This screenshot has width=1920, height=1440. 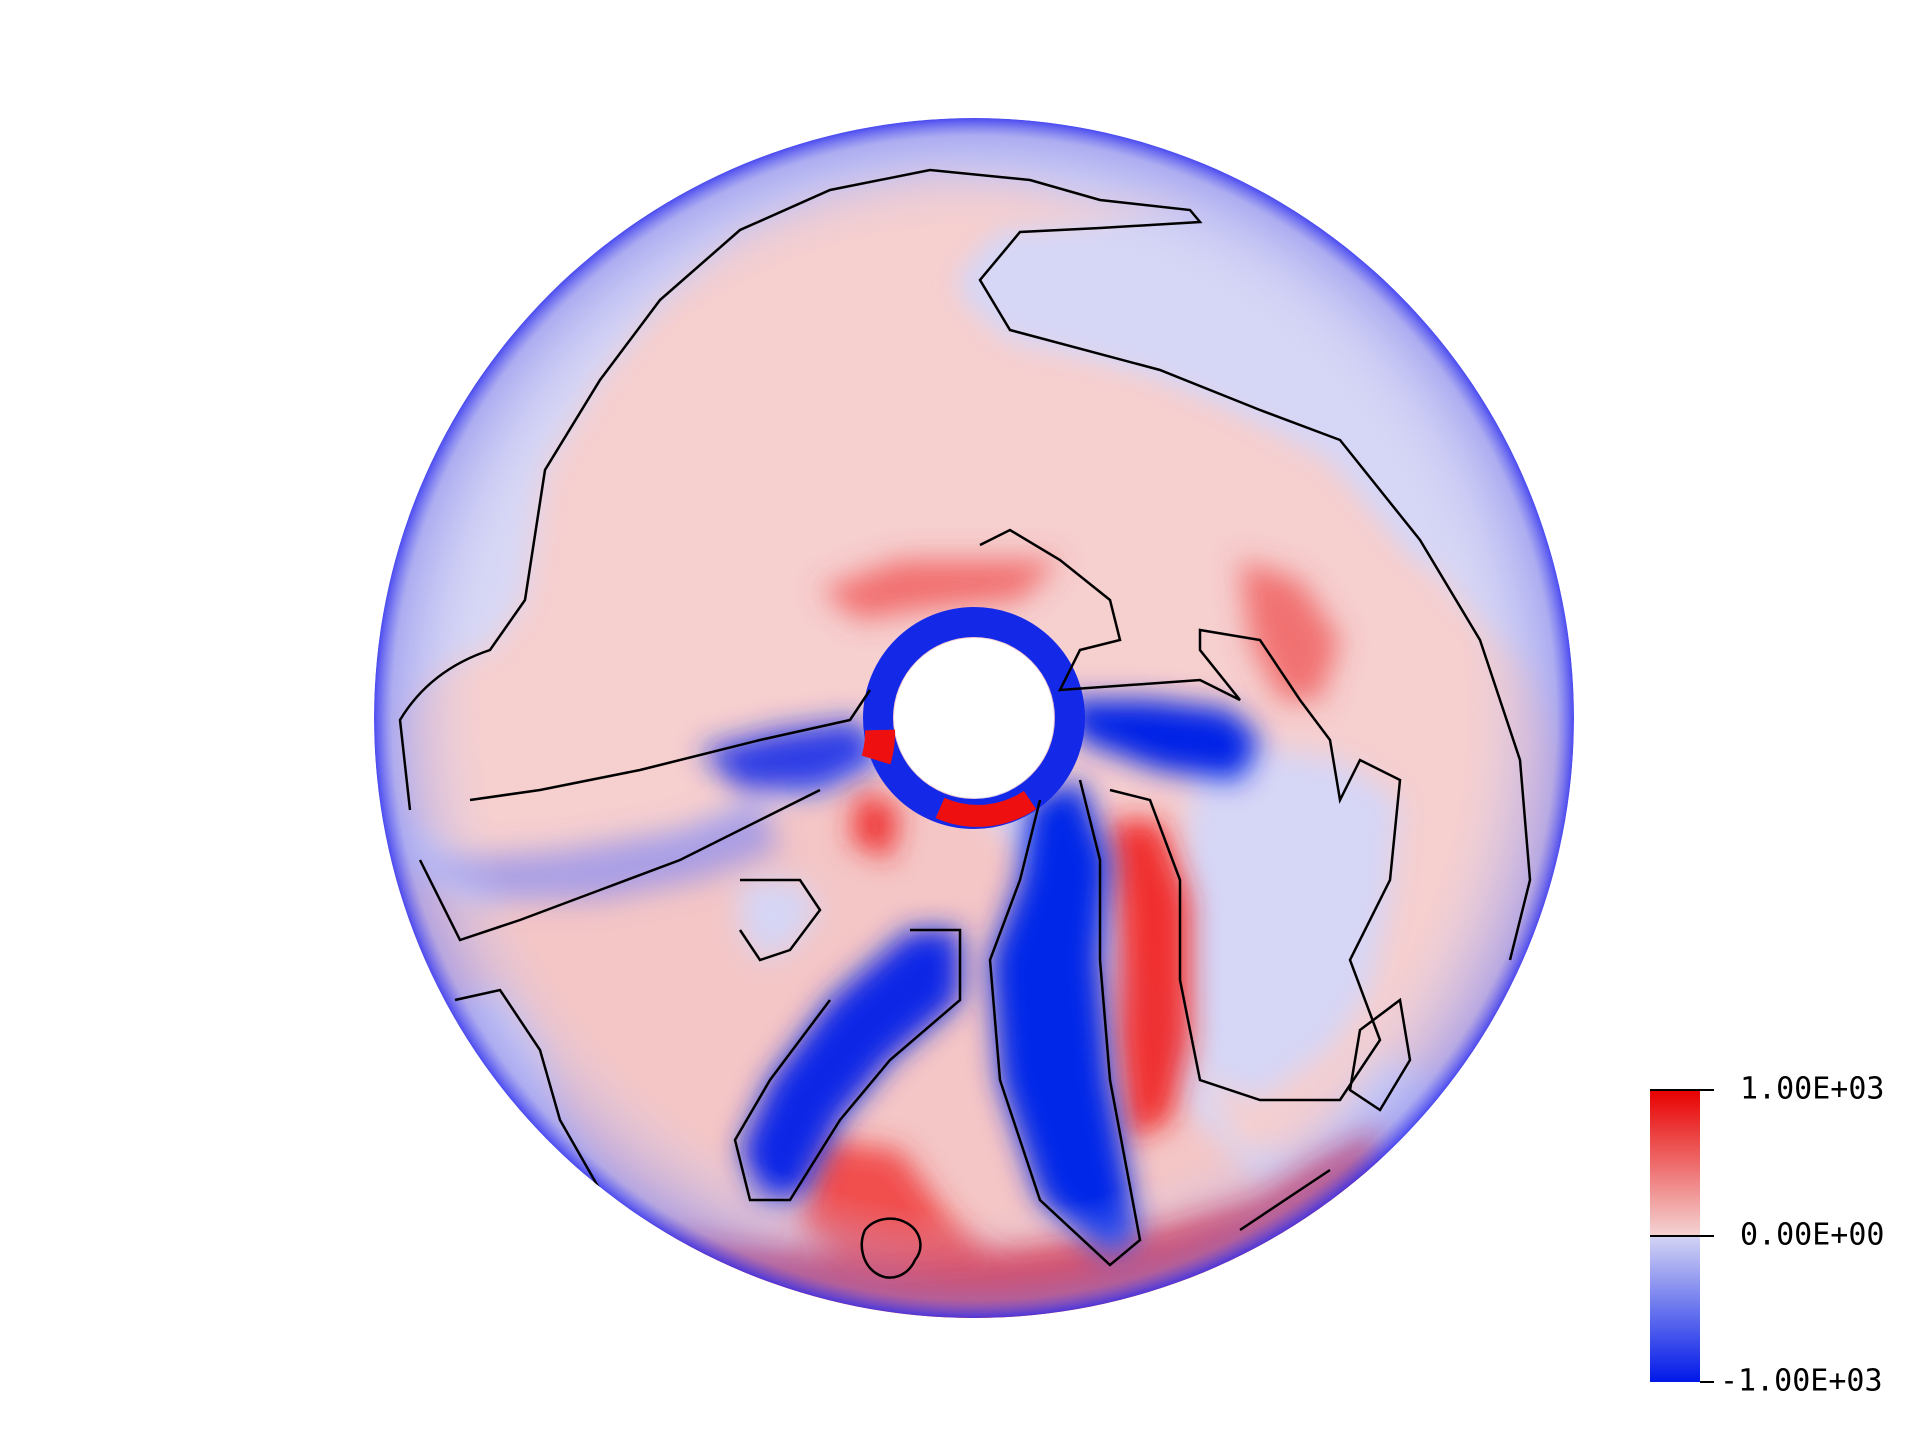 I want to click on colorbar: 1.00E+03 0.00E+00 -1.00E+03, so click(x=1767, y=1235).